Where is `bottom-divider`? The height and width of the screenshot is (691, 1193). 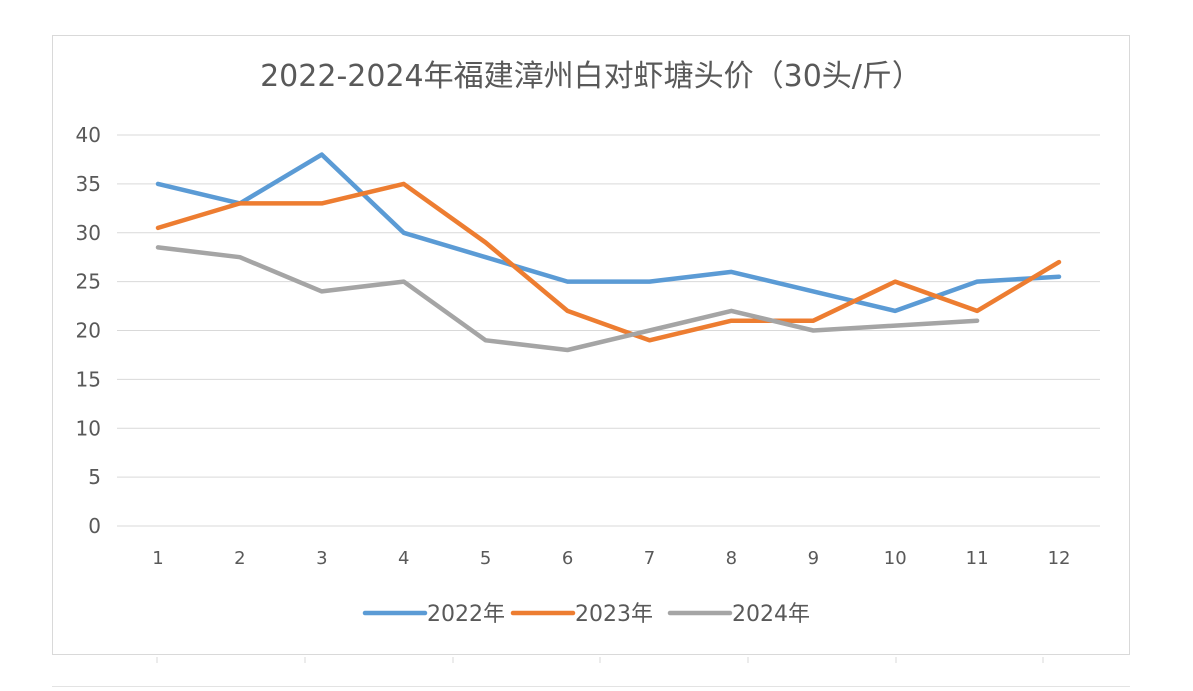 bottom-divider is located at coordinates (591, 686).